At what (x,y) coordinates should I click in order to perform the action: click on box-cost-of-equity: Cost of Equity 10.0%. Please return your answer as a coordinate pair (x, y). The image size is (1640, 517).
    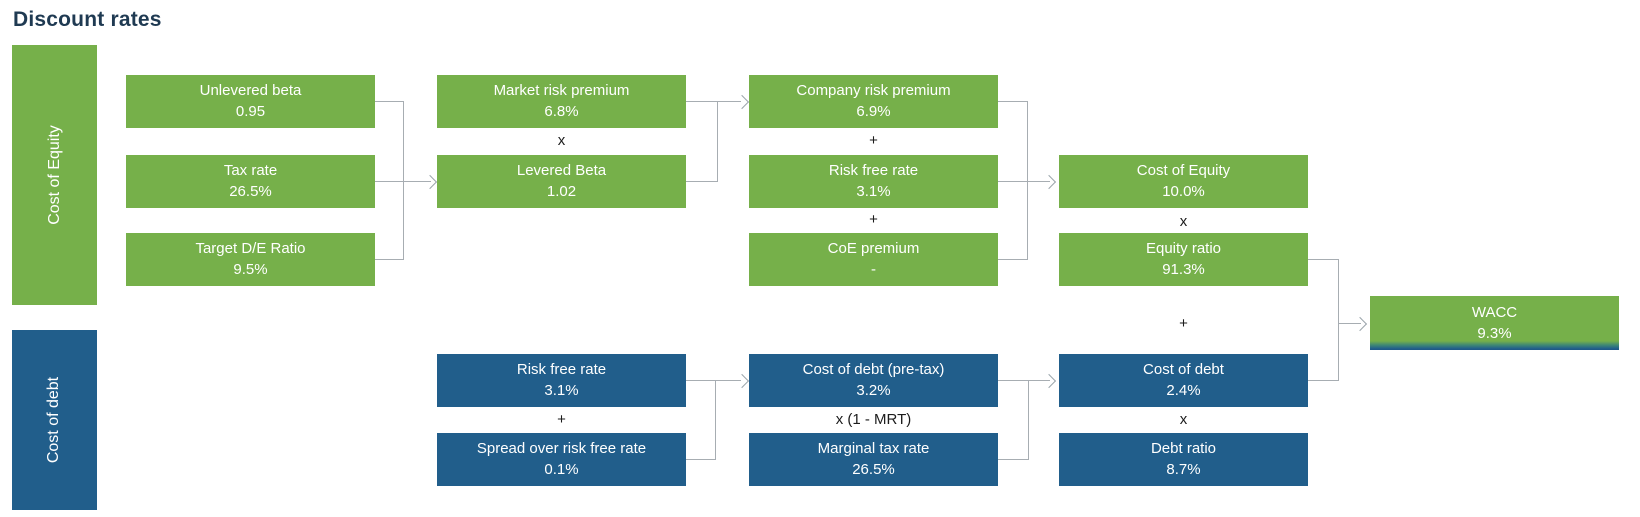
    Looking at the image, I should click on (1183, 181).